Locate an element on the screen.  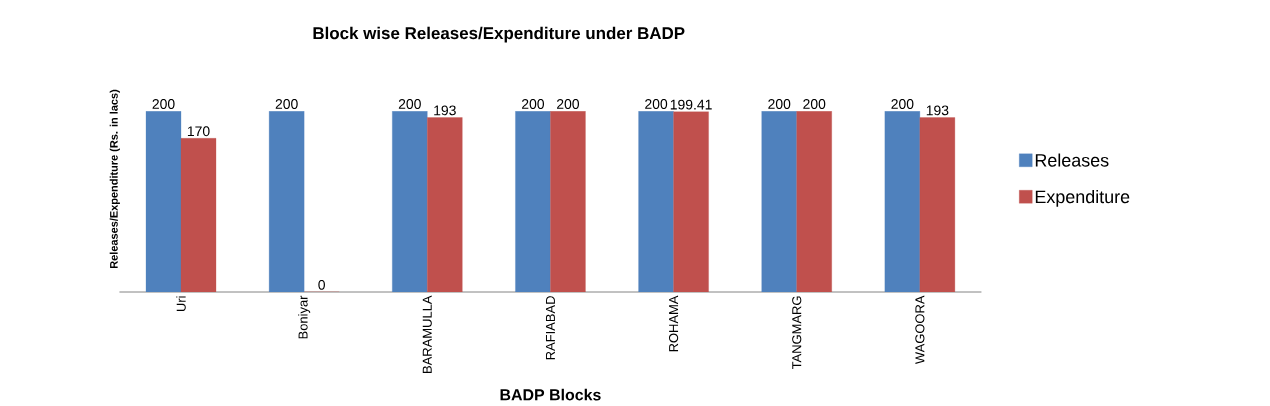
x-tick-label: TANGMARG is located at coordinates (797, 333).